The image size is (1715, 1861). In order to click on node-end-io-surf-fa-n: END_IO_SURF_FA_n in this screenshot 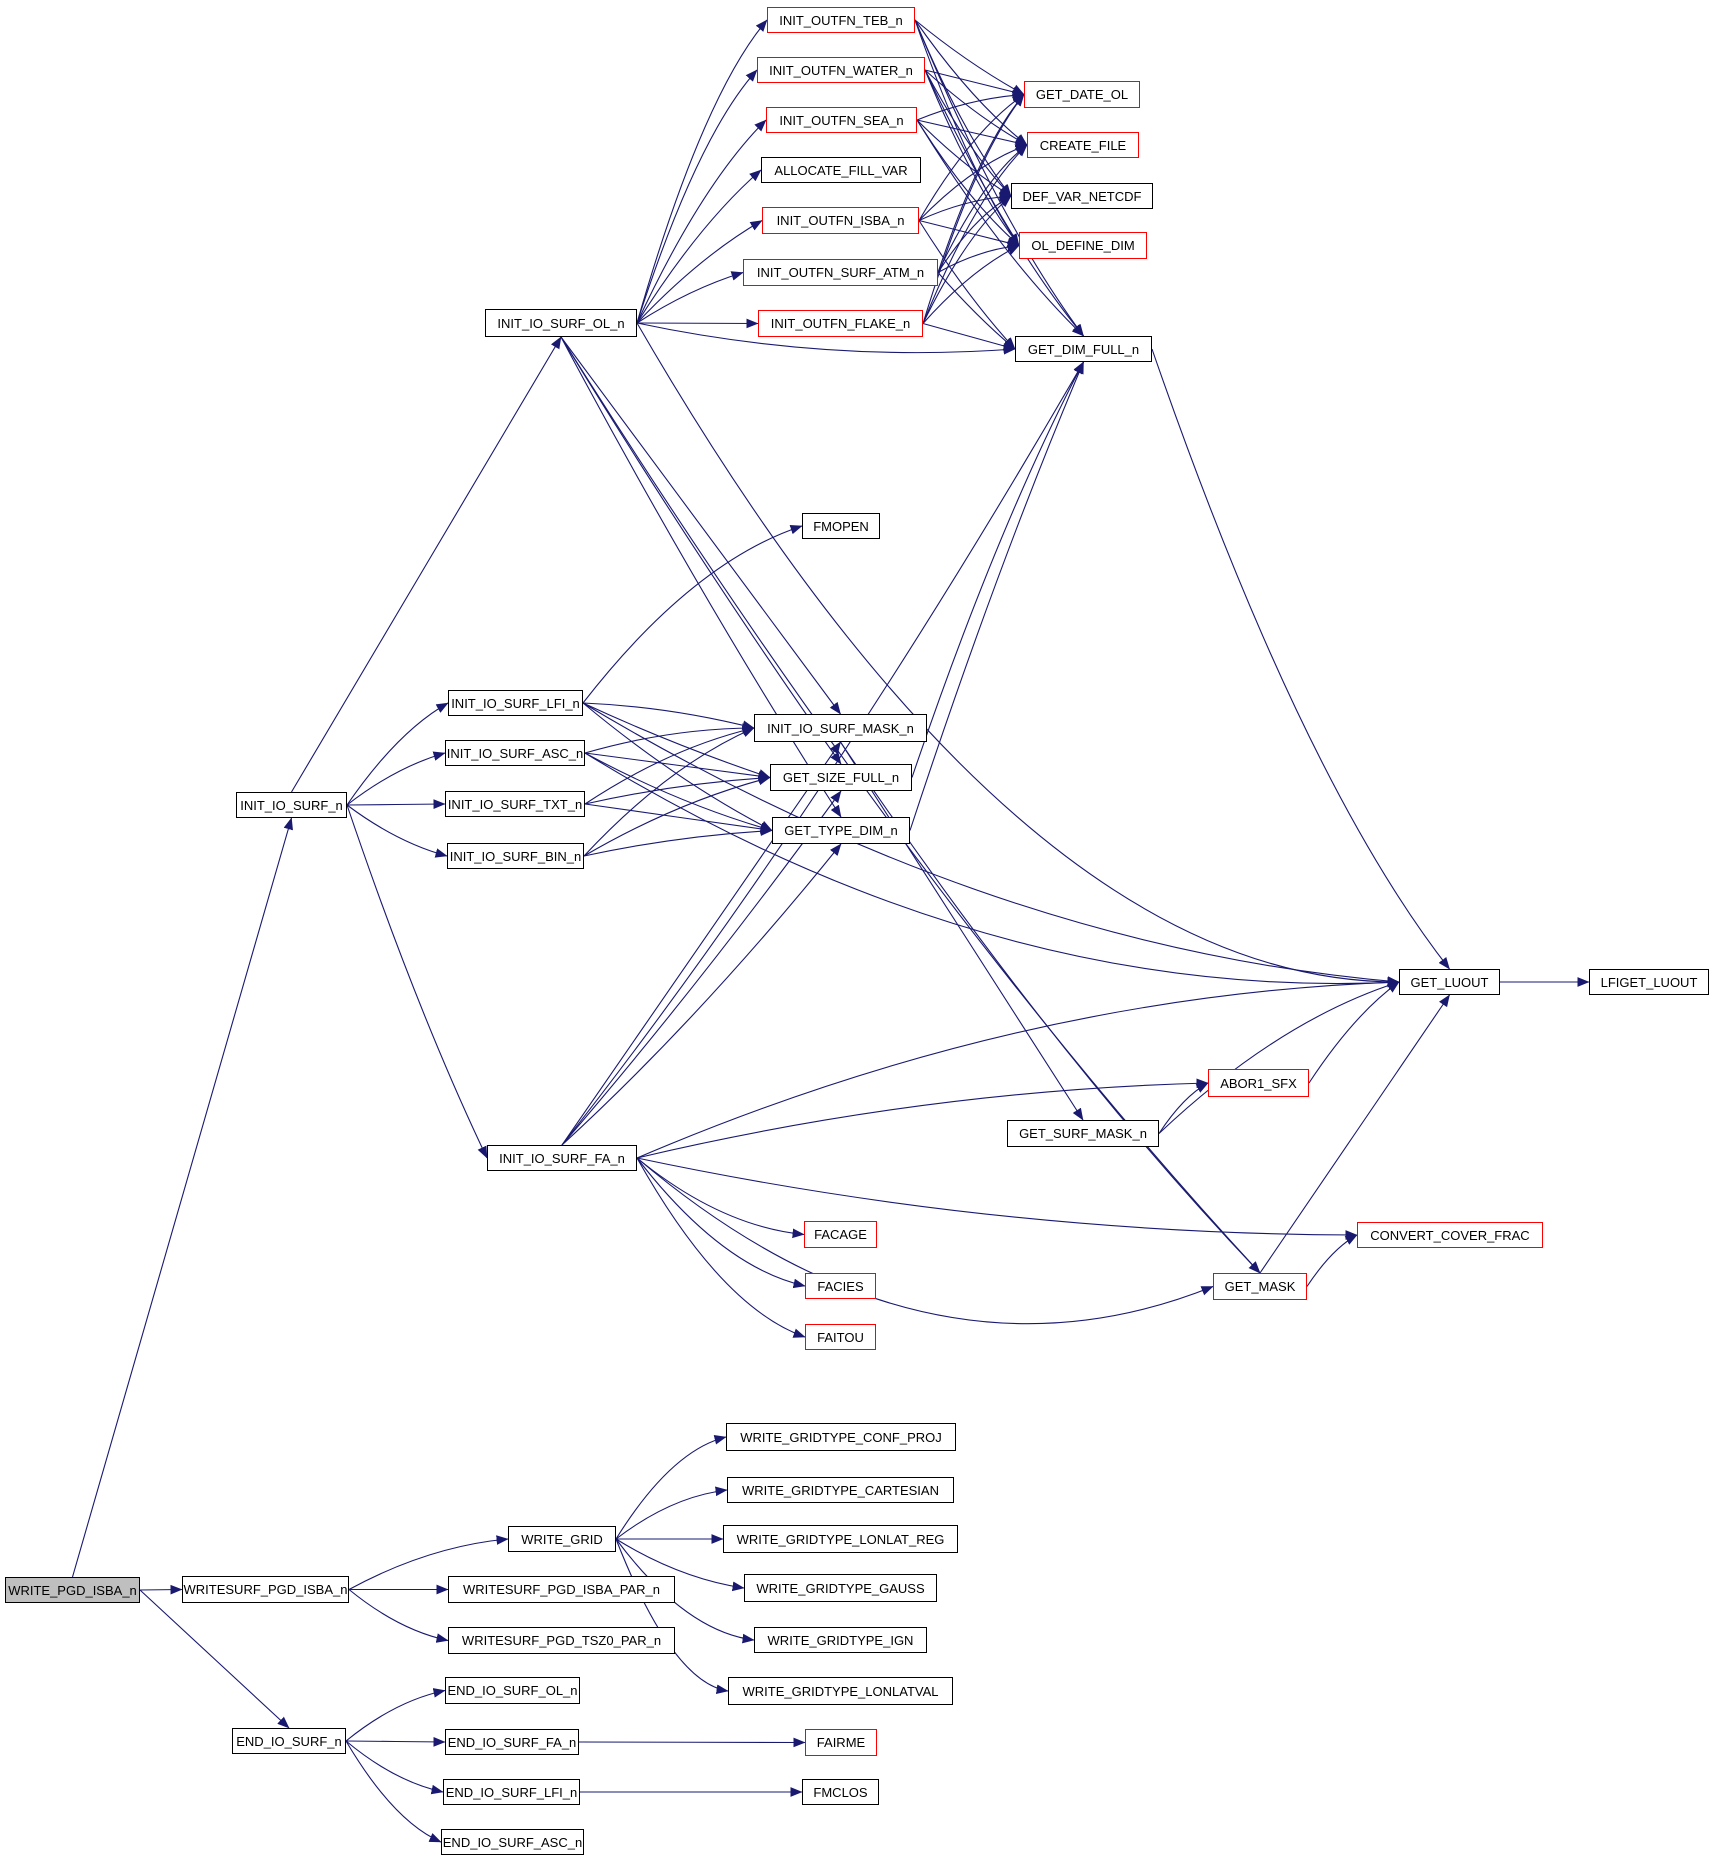, I will do `click(512, 1742)`.